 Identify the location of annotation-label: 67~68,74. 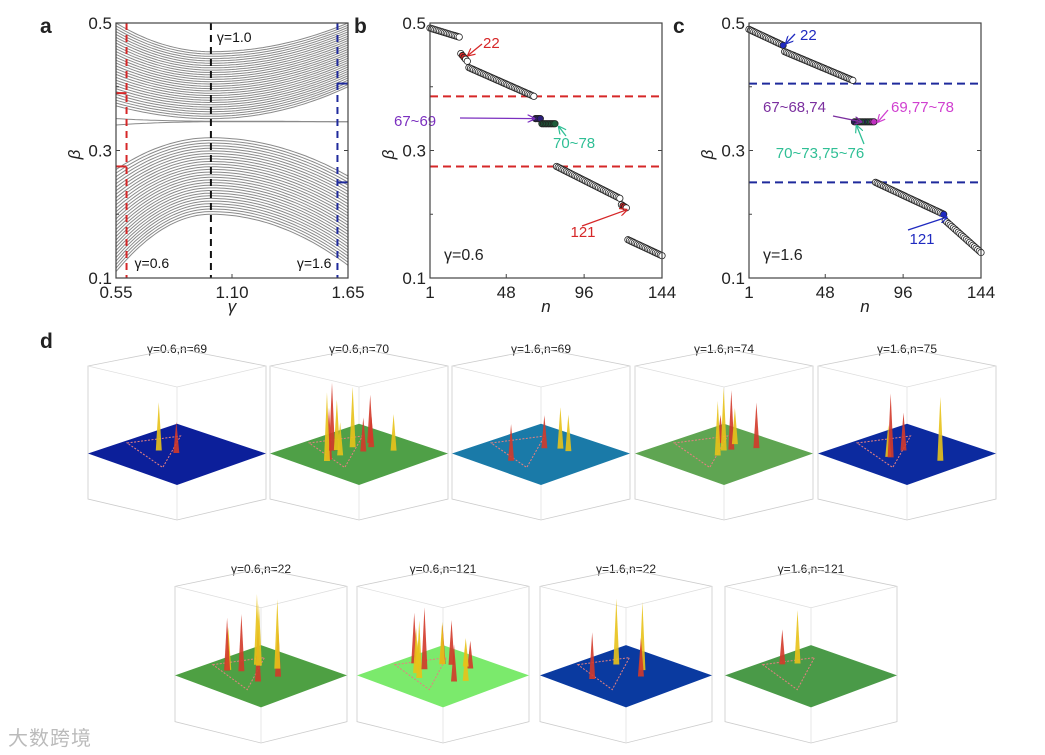
(794, 107).